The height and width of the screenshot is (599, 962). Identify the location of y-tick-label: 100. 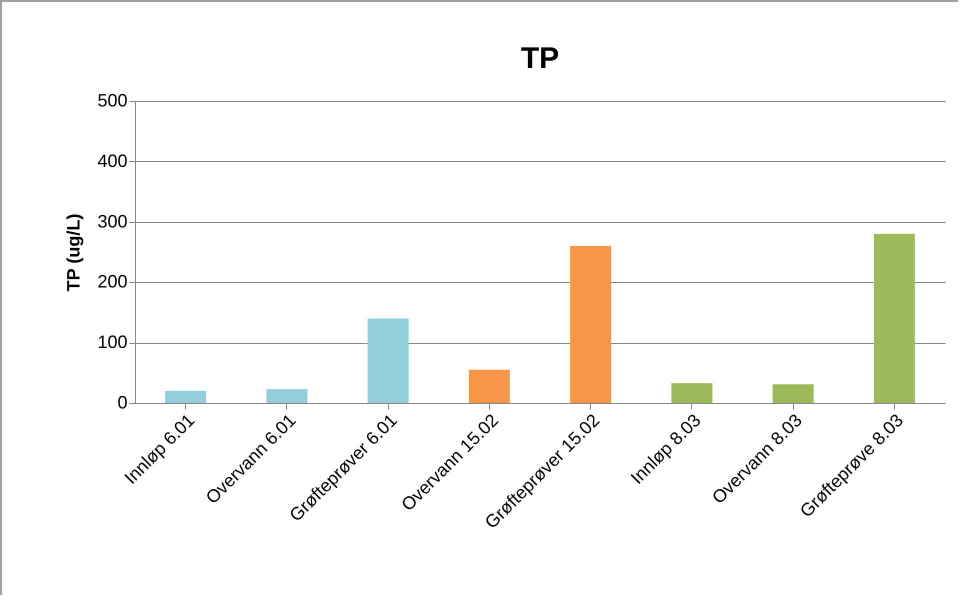
(112, 342).